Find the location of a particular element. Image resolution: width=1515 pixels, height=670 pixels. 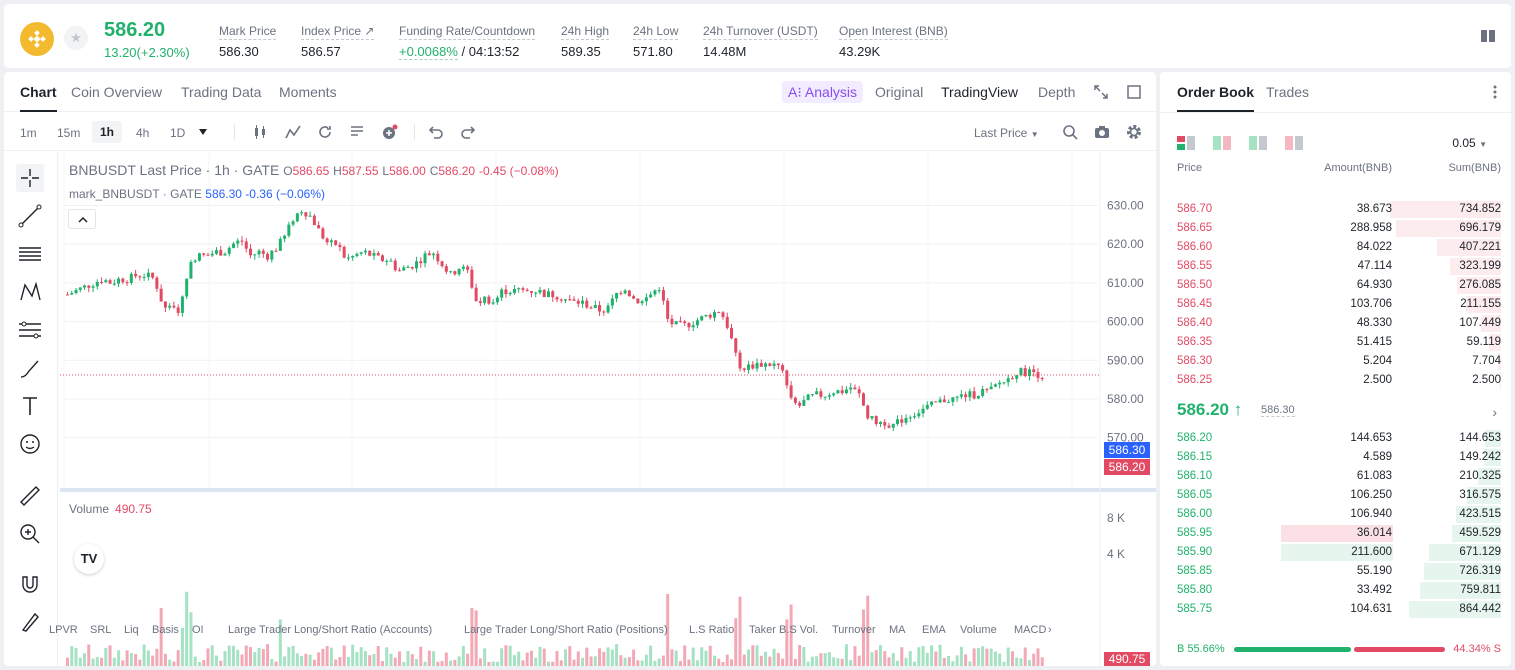

zoom-in-icon is located at coordinates (30, 534).